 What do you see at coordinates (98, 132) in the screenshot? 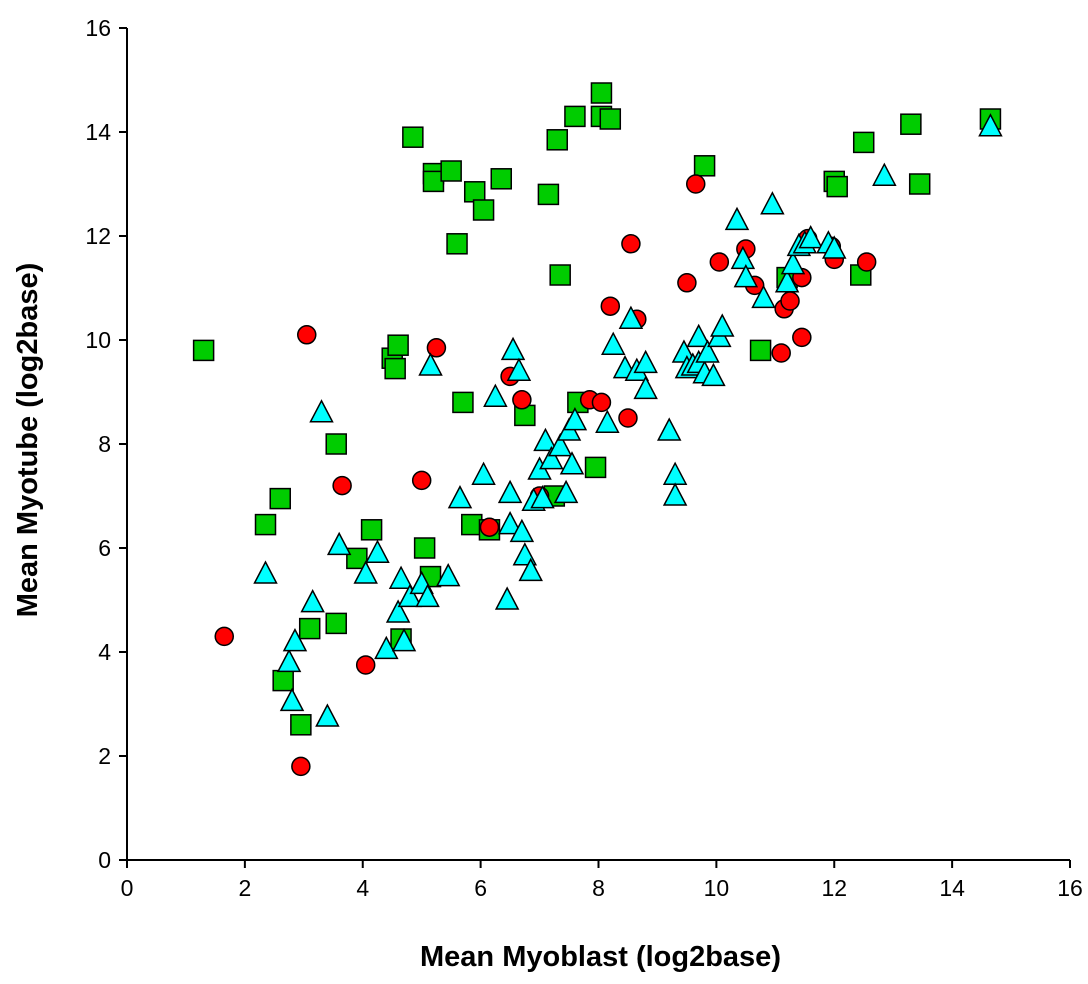
I see `y-tick-label: 14` at bounding box center [98, 132].